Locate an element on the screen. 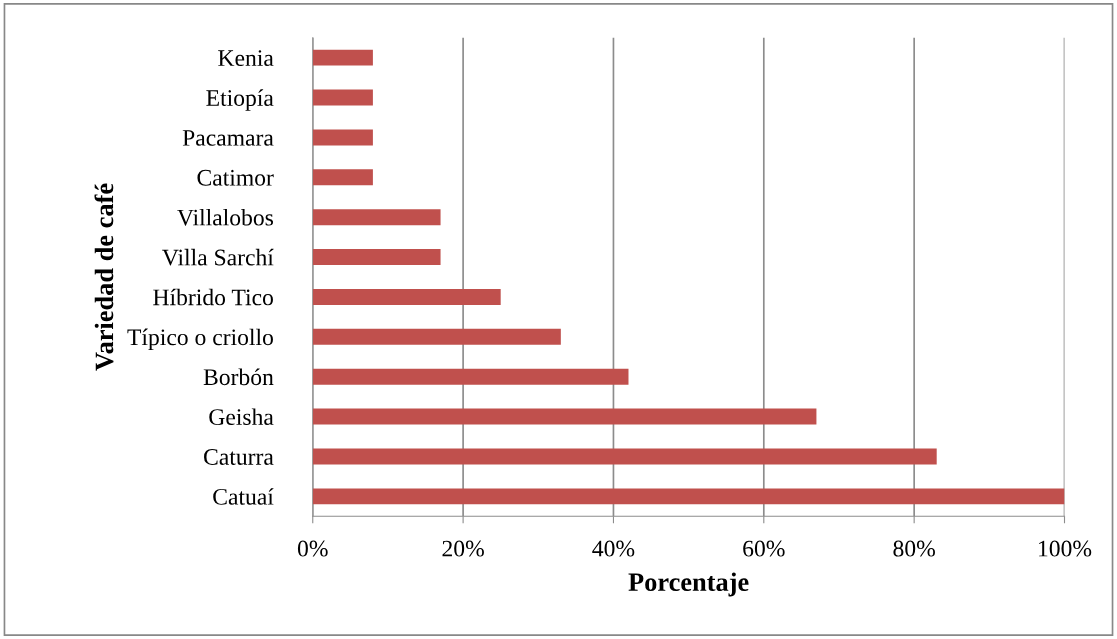 The width and height of the screenshot is (1117, 639). x-tick-label: 80% is located at coordinates (914, 548).